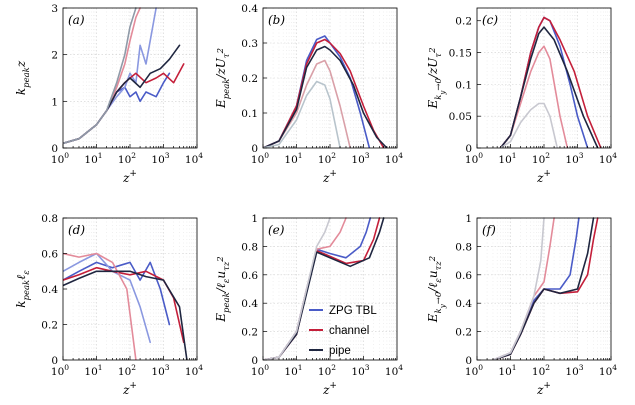  What do you see at coordinates (276, 230) in the screenshot?
I see `panel-label: (e)` at bounding box center [276, 230].